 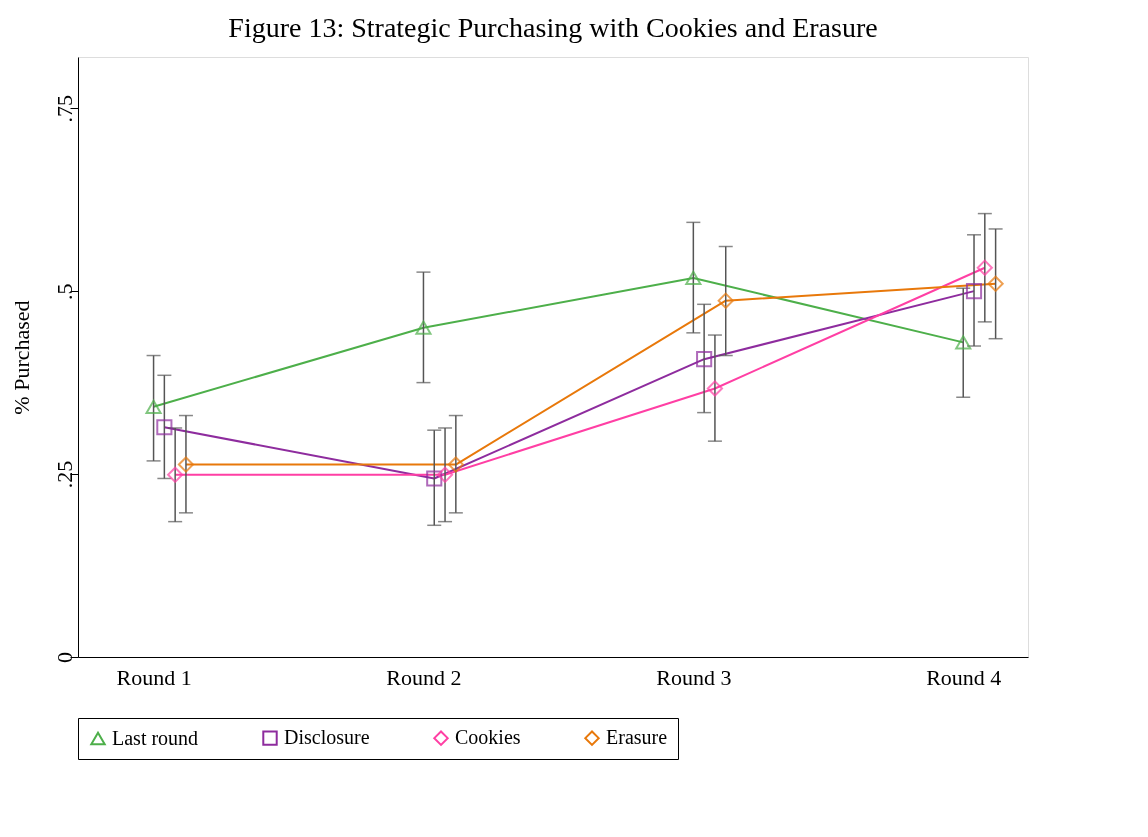 I want to click on x-tick-label: Round 1, so click(x=154, y=677).